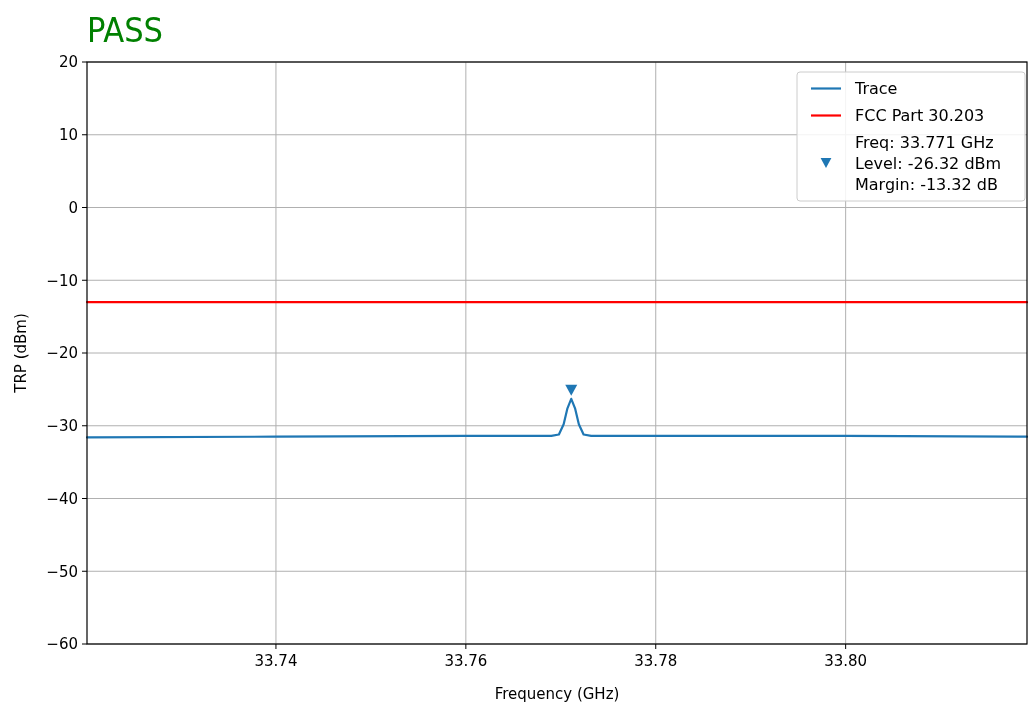 The image size is (1028, 705). What do you see at coordinates (68, 135) in the screenshot?
I see `y-tick-label: 10` at bounding box center [68, 135].